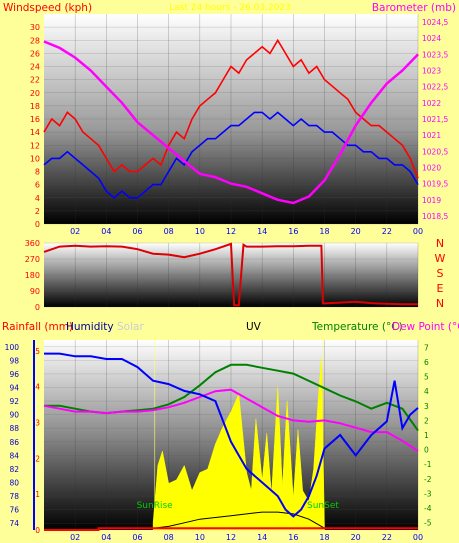 Image resolution: width=459 pixels, height=543 pixels. Describe the element at coordinates (37, 458) in the screenshot. I see `rainfall-tick-label: 2` at that location.